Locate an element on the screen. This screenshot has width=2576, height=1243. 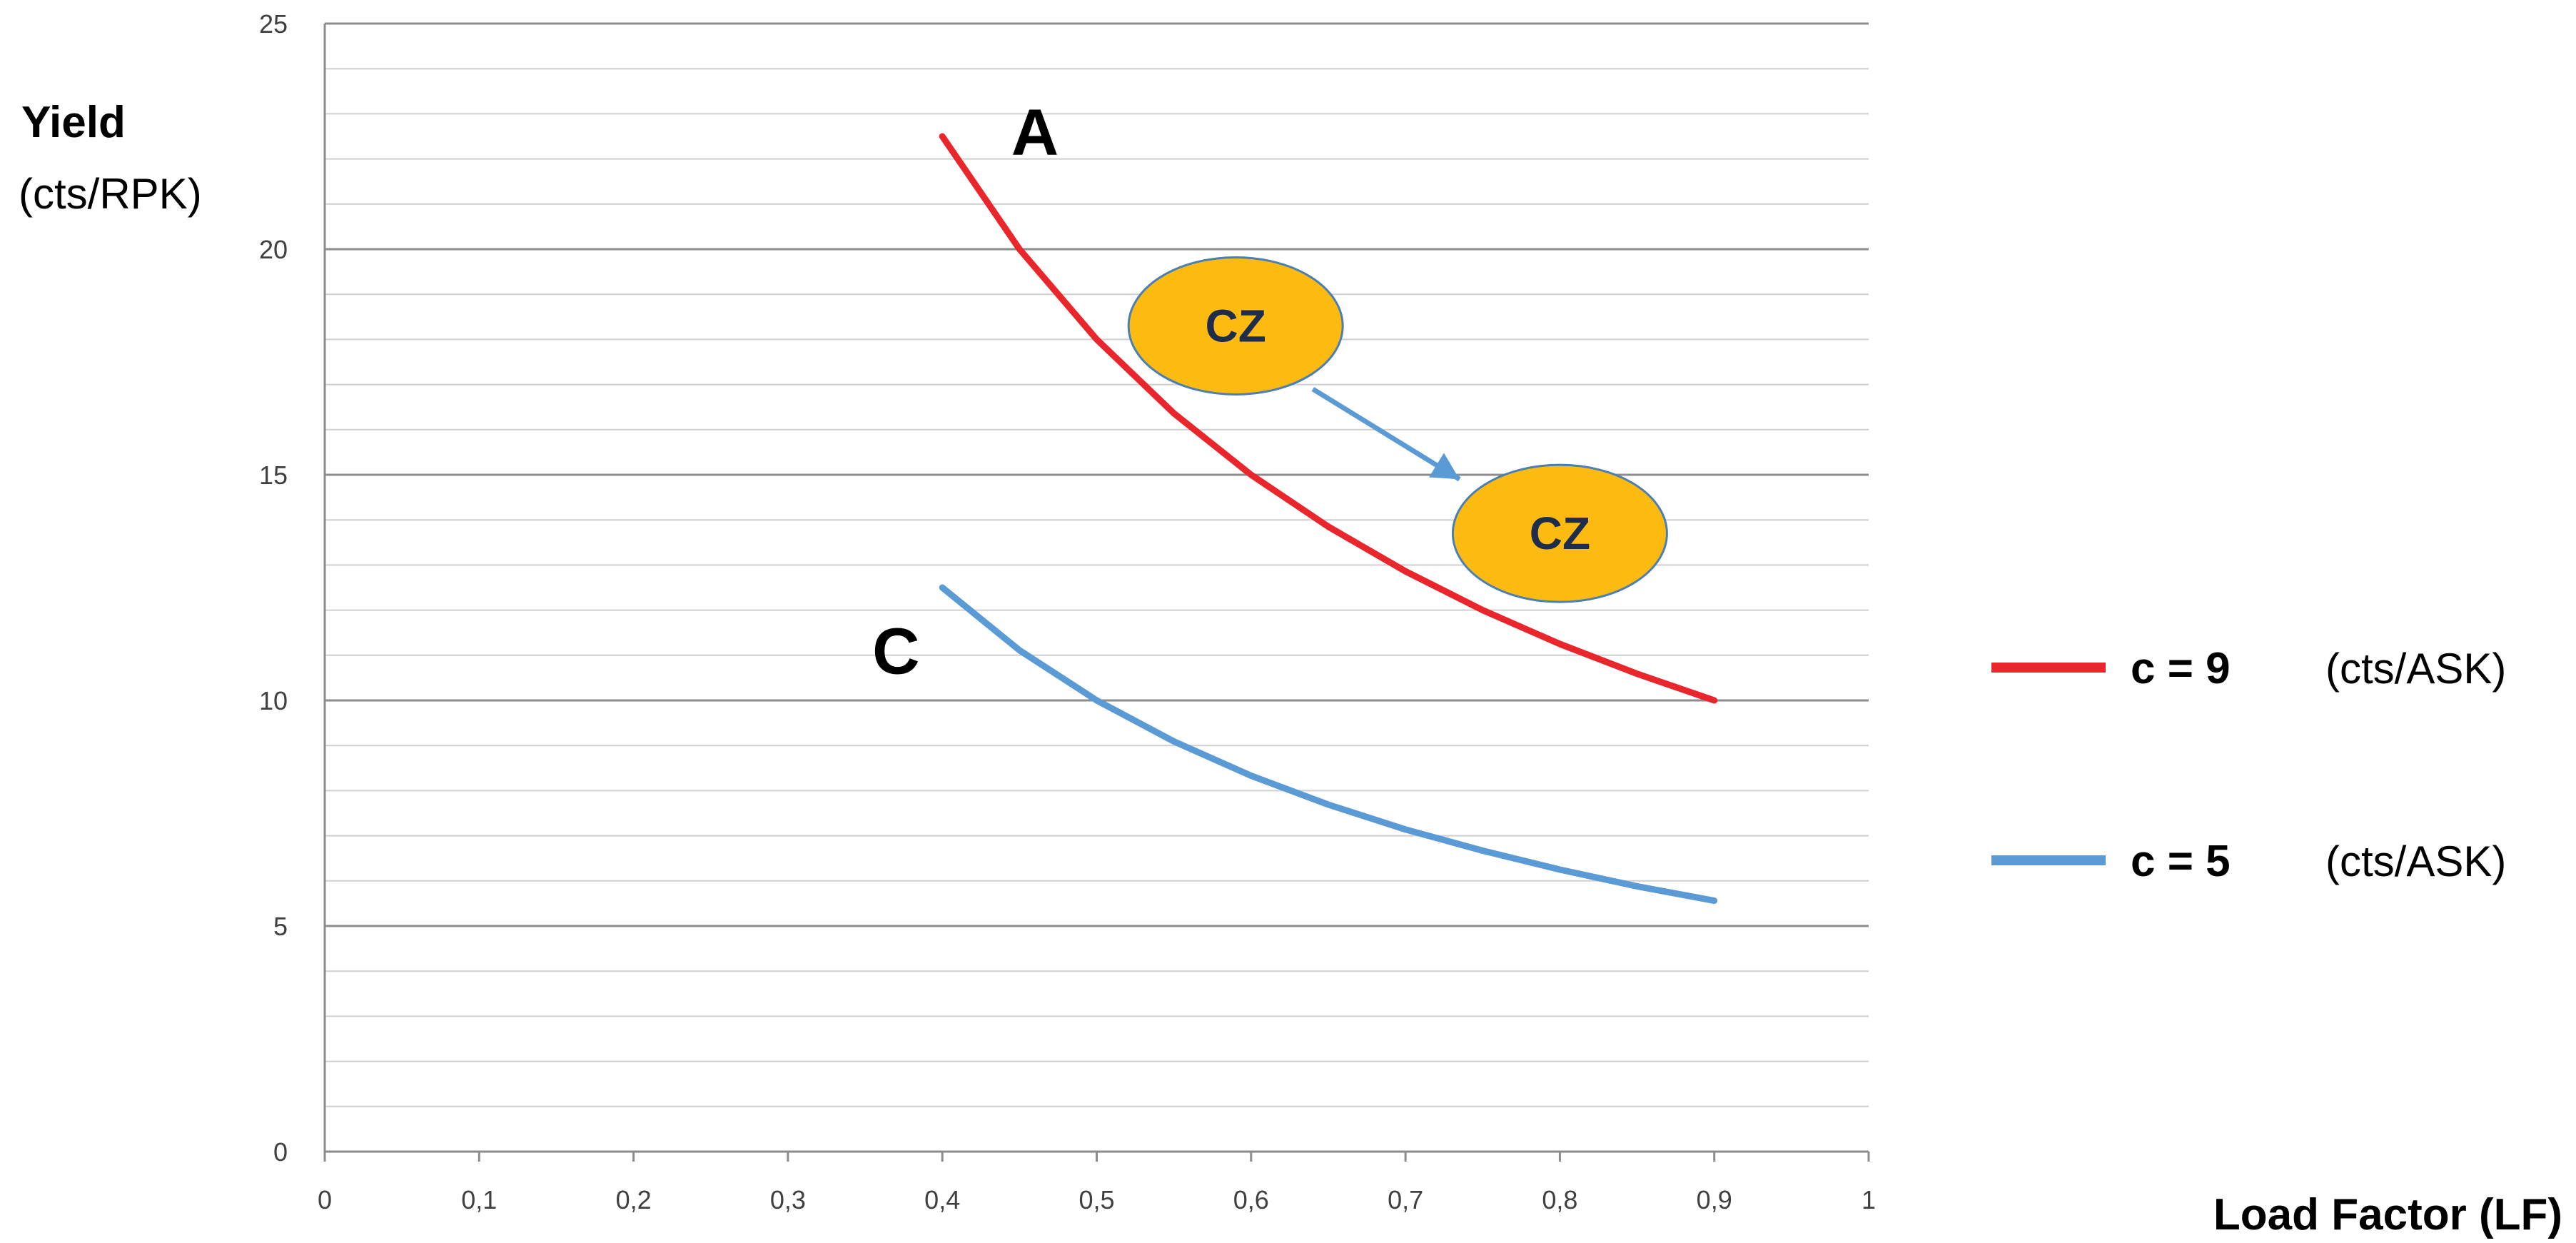
curve-annotations: AC is located at coordinates (965, 392).